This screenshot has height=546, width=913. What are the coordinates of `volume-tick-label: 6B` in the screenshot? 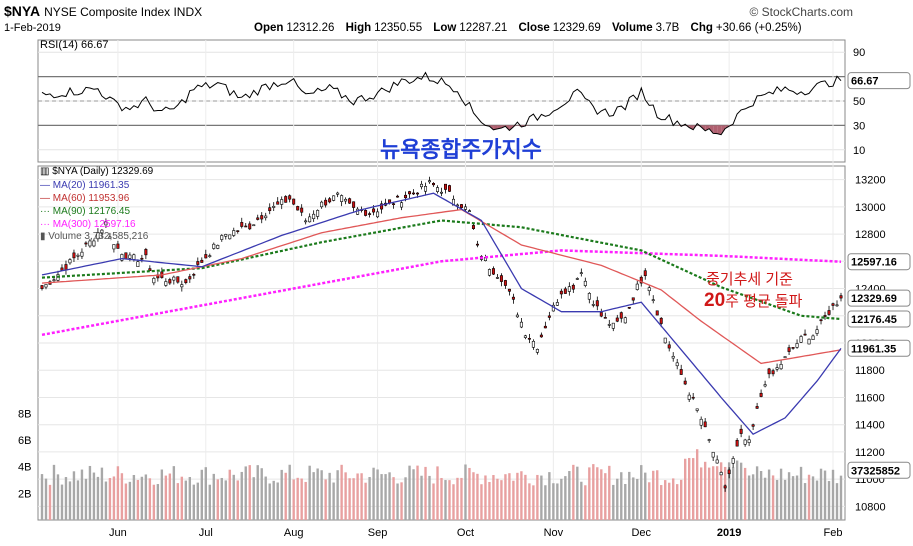 It's located at (24, 441).